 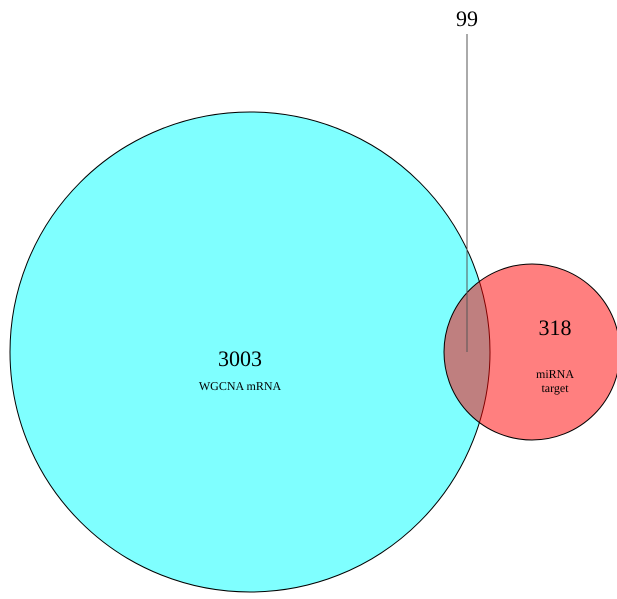 I want to click on data-label: 3003, so click(x=240, y=358).